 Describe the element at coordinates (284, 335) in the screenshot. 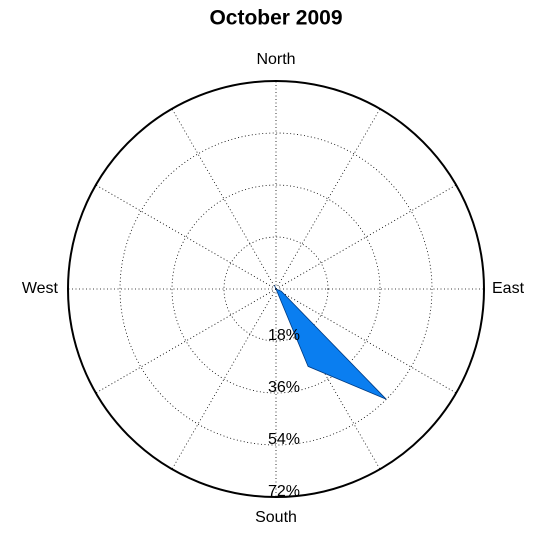

I see `r-tick-label: 18%` at that location.